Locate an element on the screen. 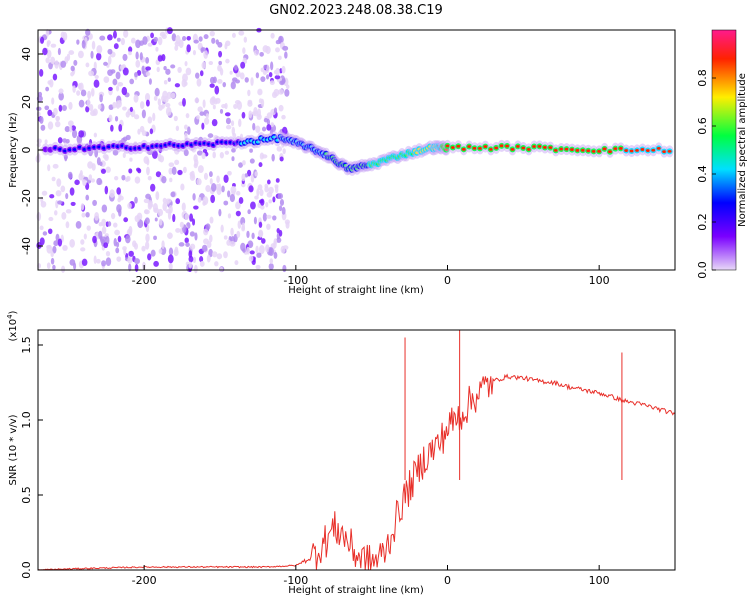 The image size is (750, 600). chart-title: GN02.2023.248.08.38.C19 is located at coordinates (356, 10).